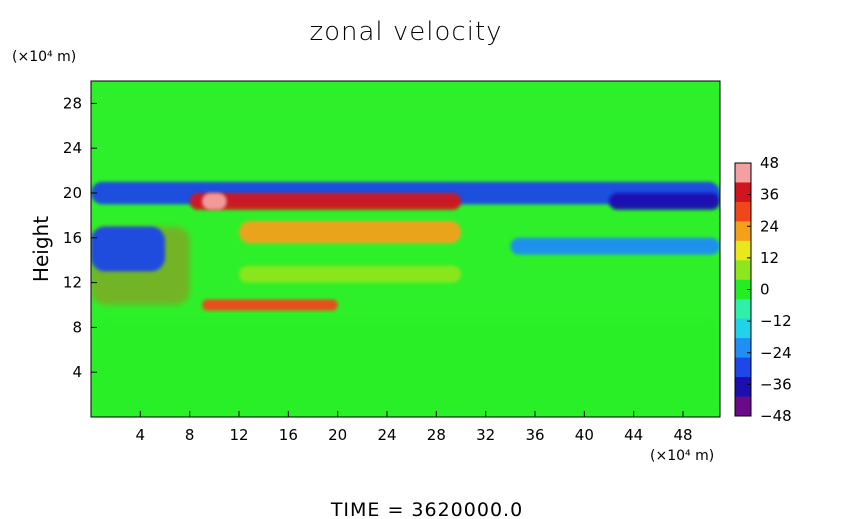  What do you see at coordinates (190, 435) in the screenshot?
I see `x-tick-label: 8` at bounding box center [190, 435].